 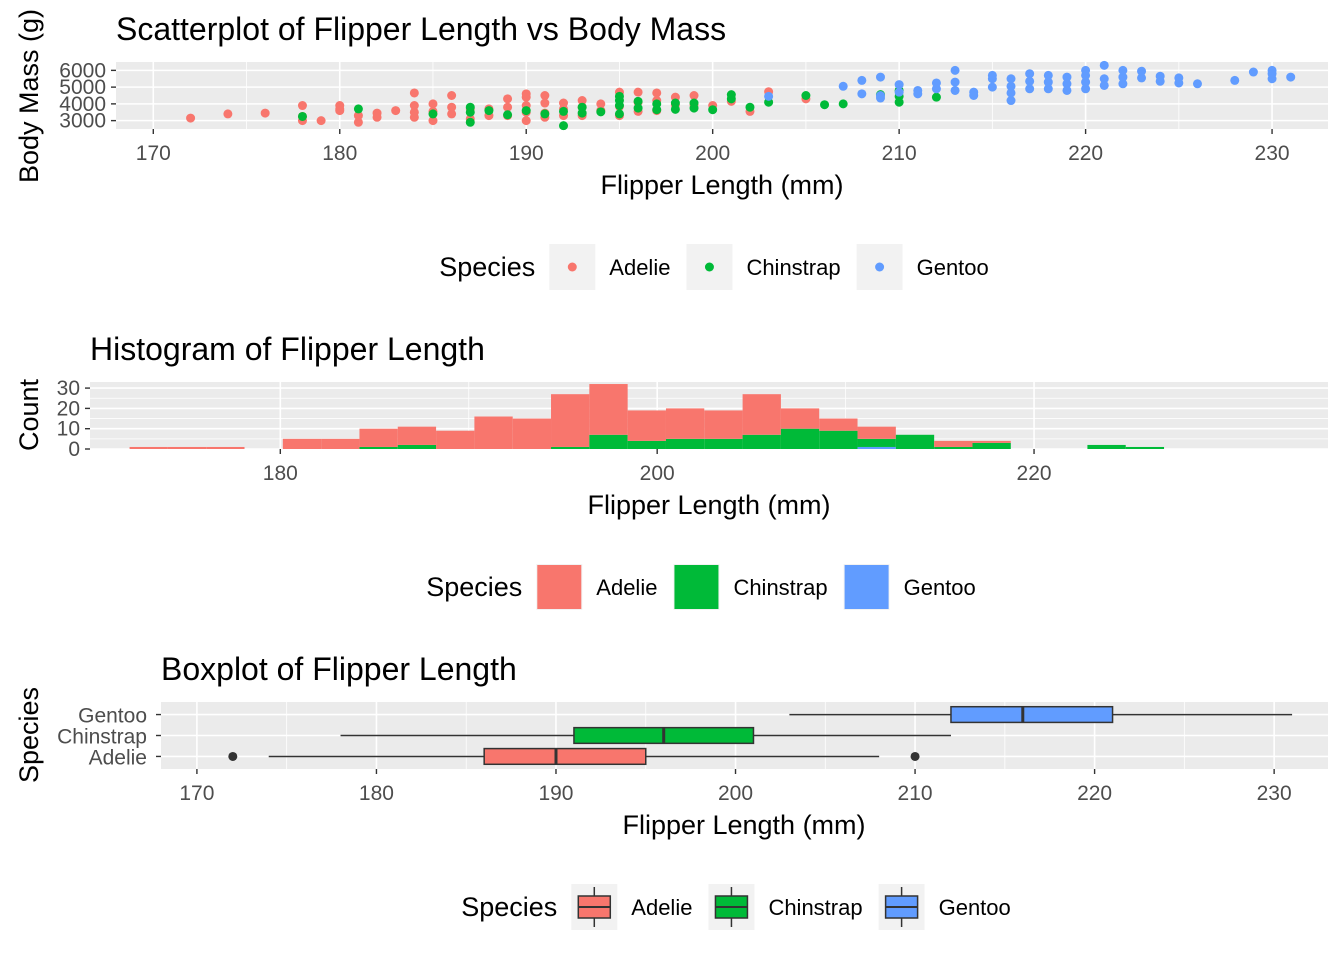 I want to click on legend-key-chinstrap, so click(x=731, y=907).